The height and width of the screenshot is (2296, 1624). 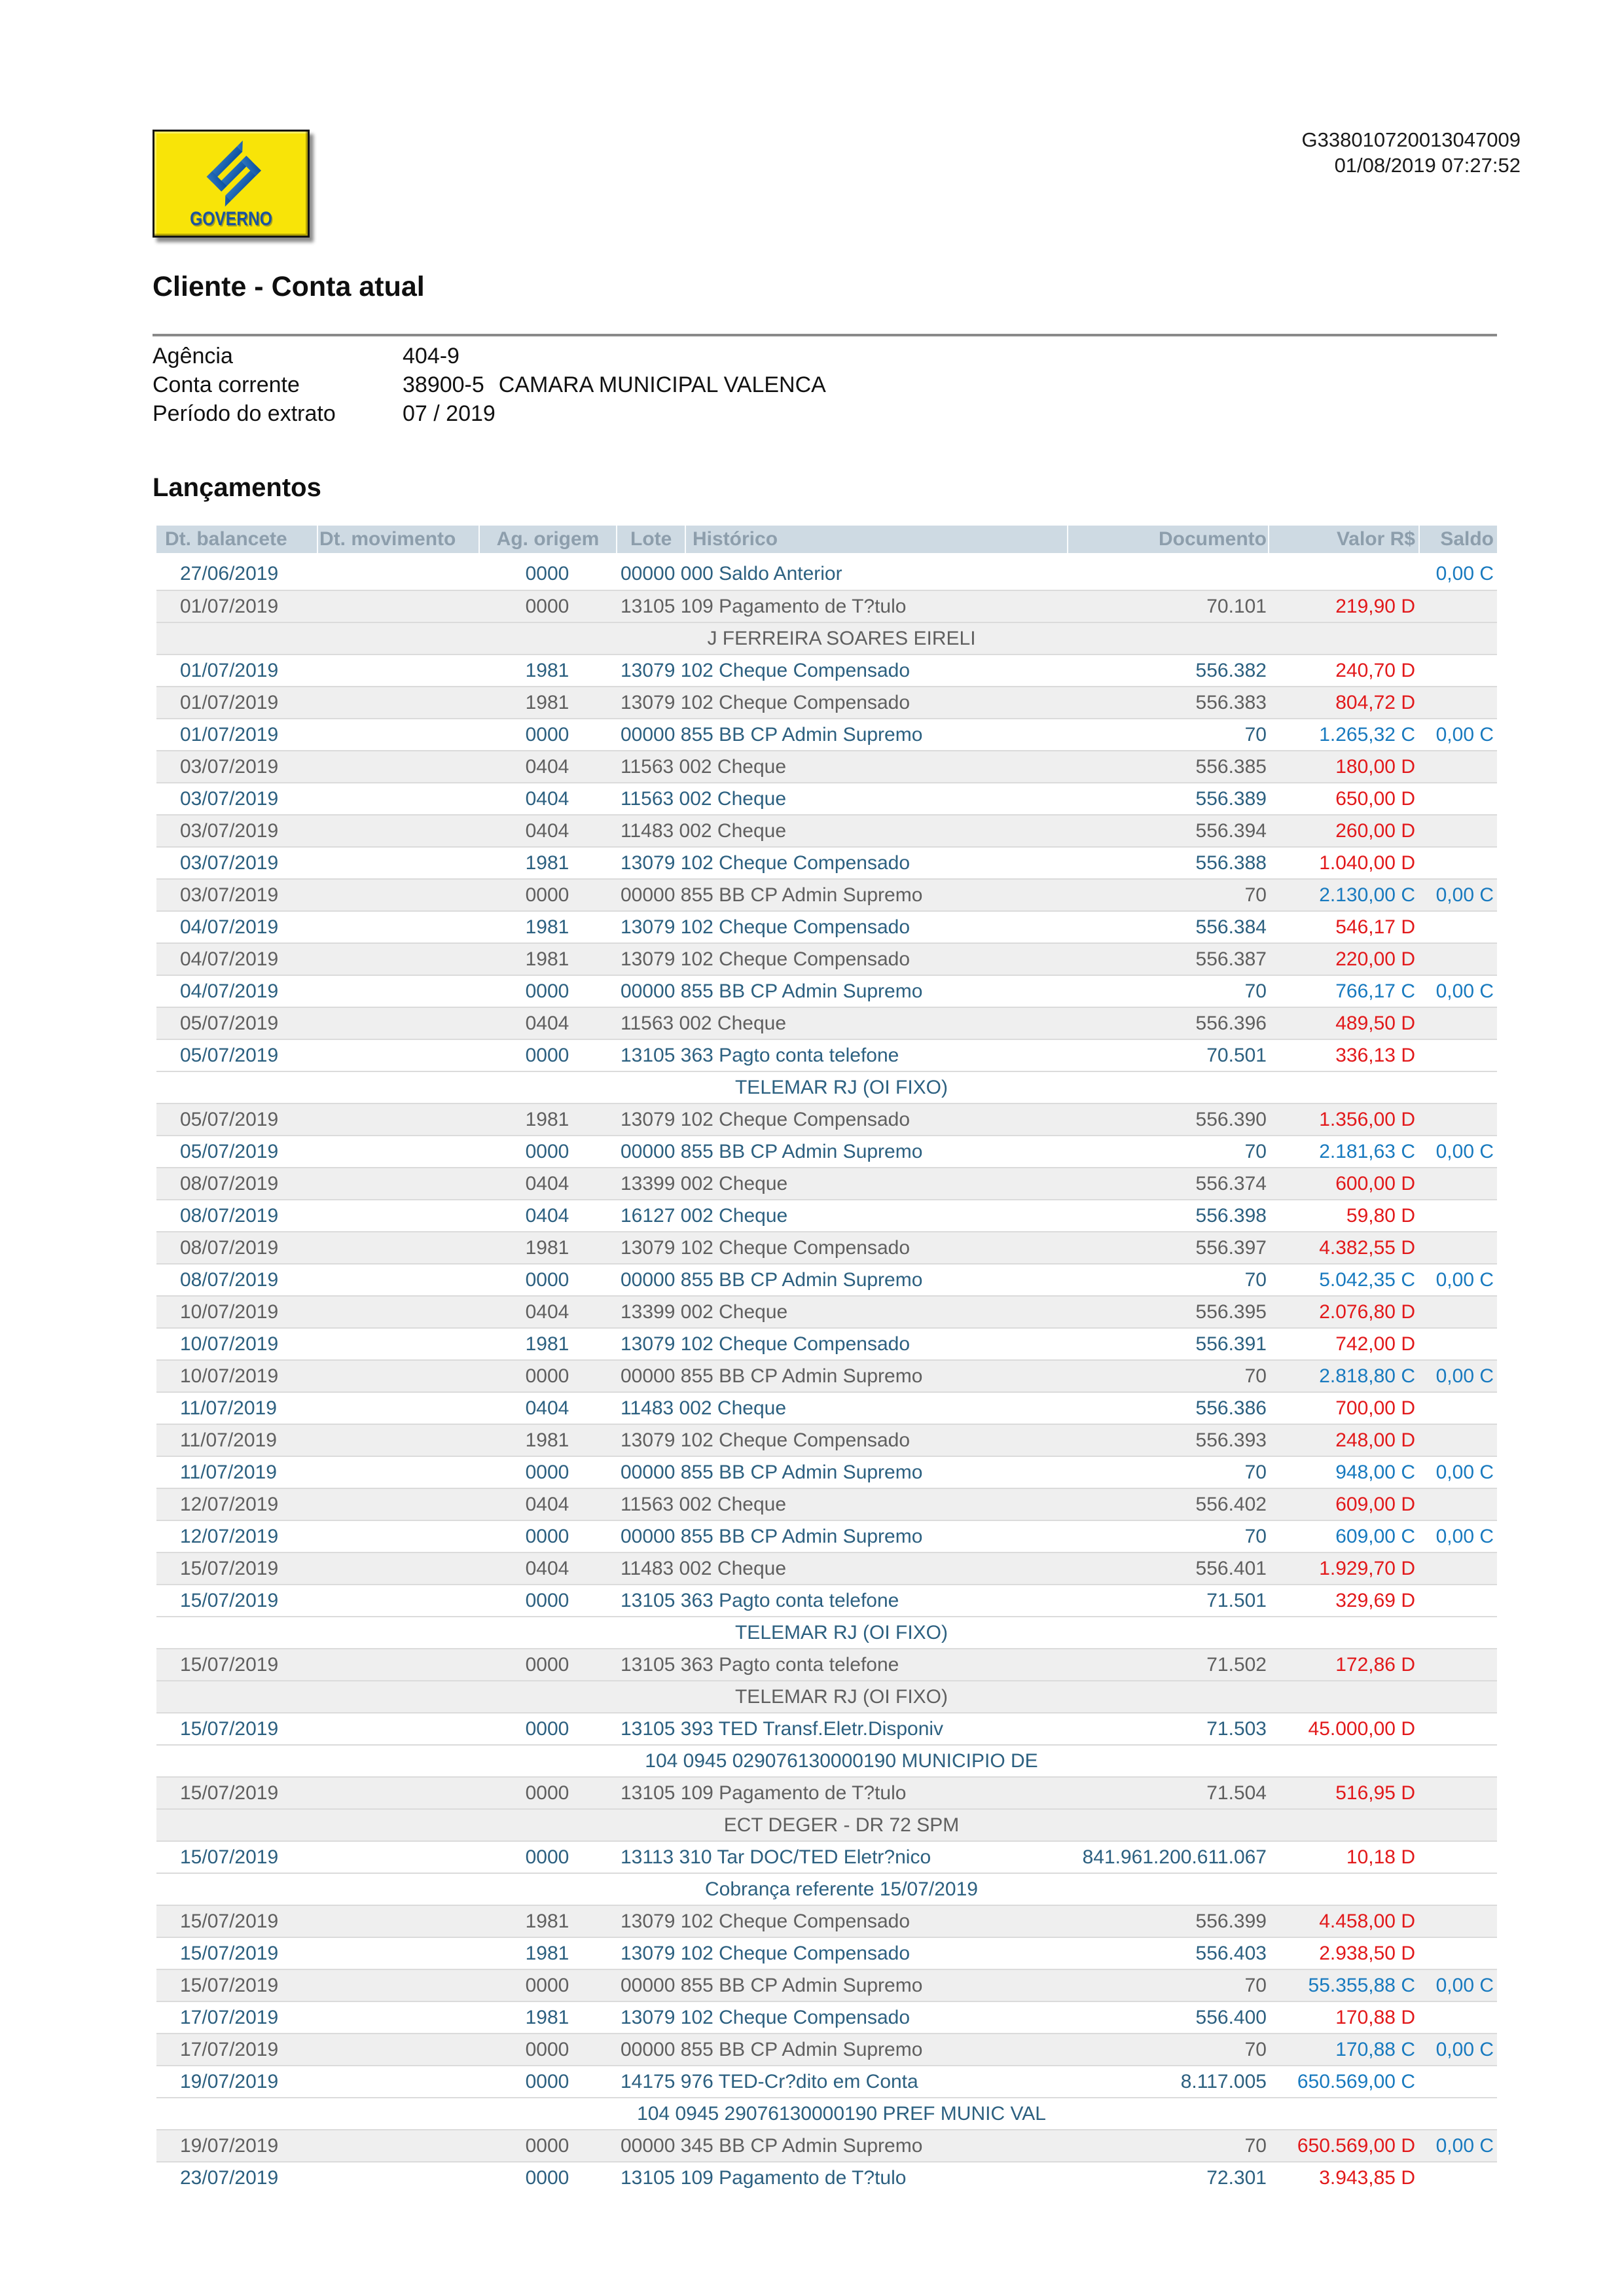 I want to click on documento-cell: 556.374, so click(x=1231, y=1183).